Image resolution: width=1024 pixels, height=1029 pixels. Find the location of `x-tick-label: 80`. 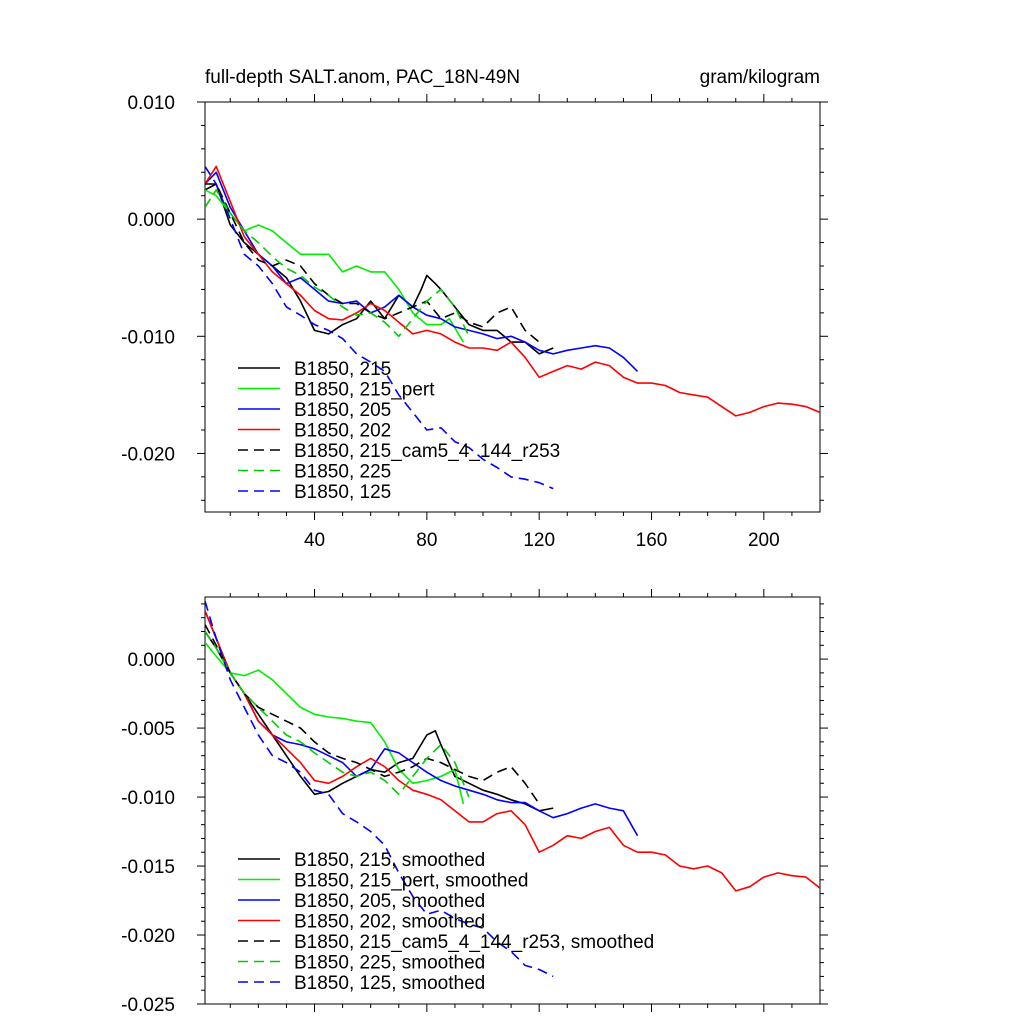

x-tick-label: 80 is located at coordinates (426, 540).